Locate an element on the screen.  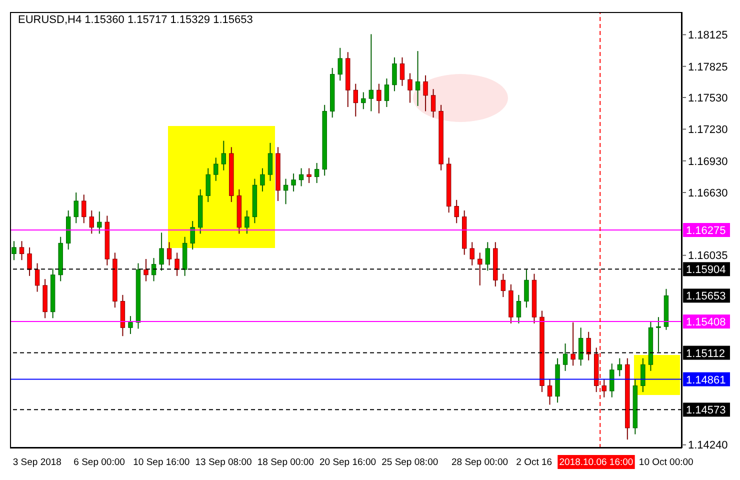
x-tick-label: 3 Sep 2018 is located at coordinates (37, 462).